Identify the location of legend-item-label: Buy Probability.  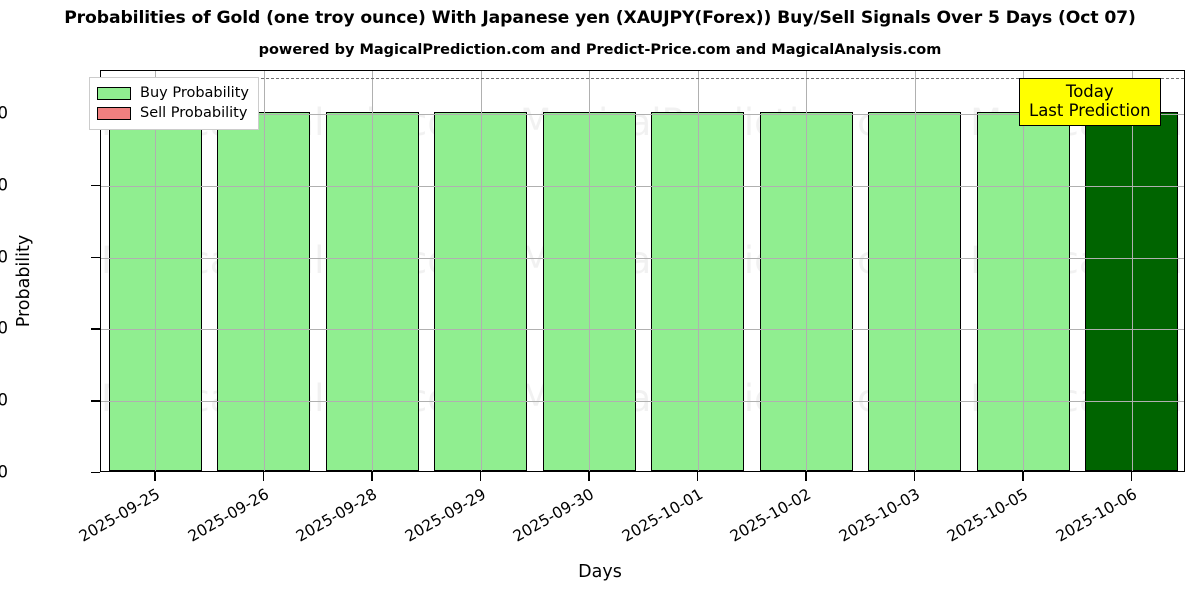
(194, 93).